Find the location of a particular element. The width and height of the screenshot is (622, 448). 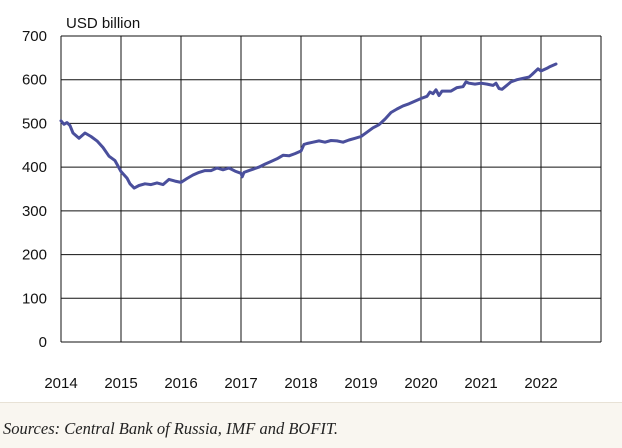

x-tick-label: 2020 is located at coordinates (420, 383).